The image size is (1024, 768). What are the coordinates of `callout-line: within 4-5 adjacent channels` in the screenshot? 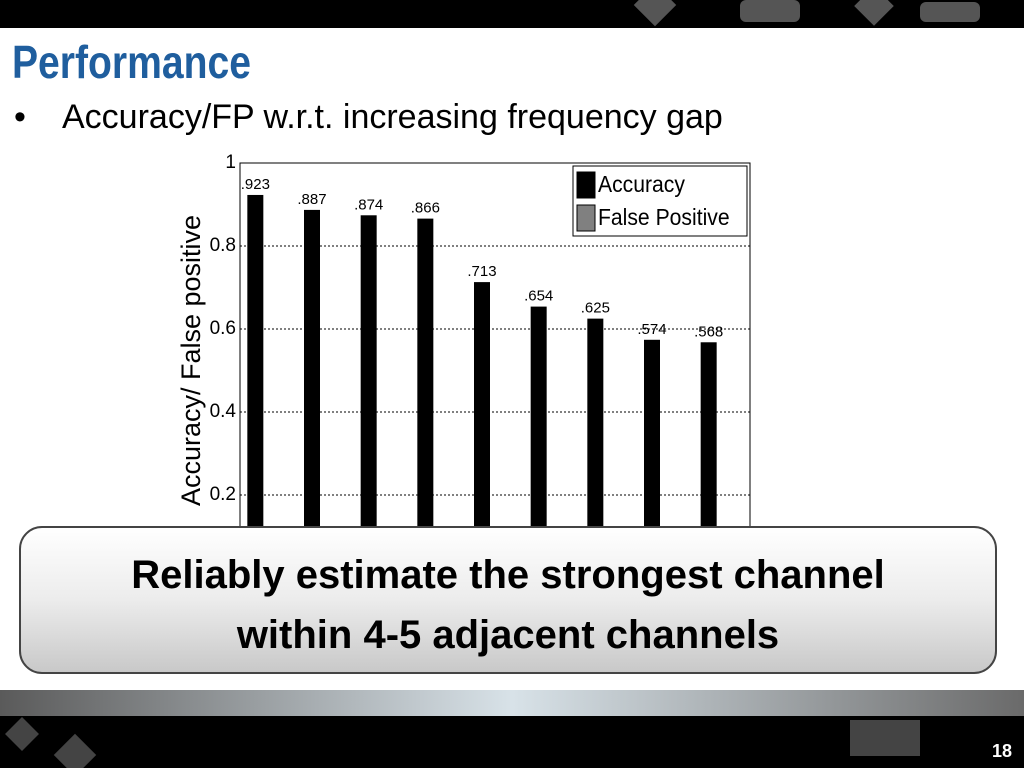 It's located at (507, 635).